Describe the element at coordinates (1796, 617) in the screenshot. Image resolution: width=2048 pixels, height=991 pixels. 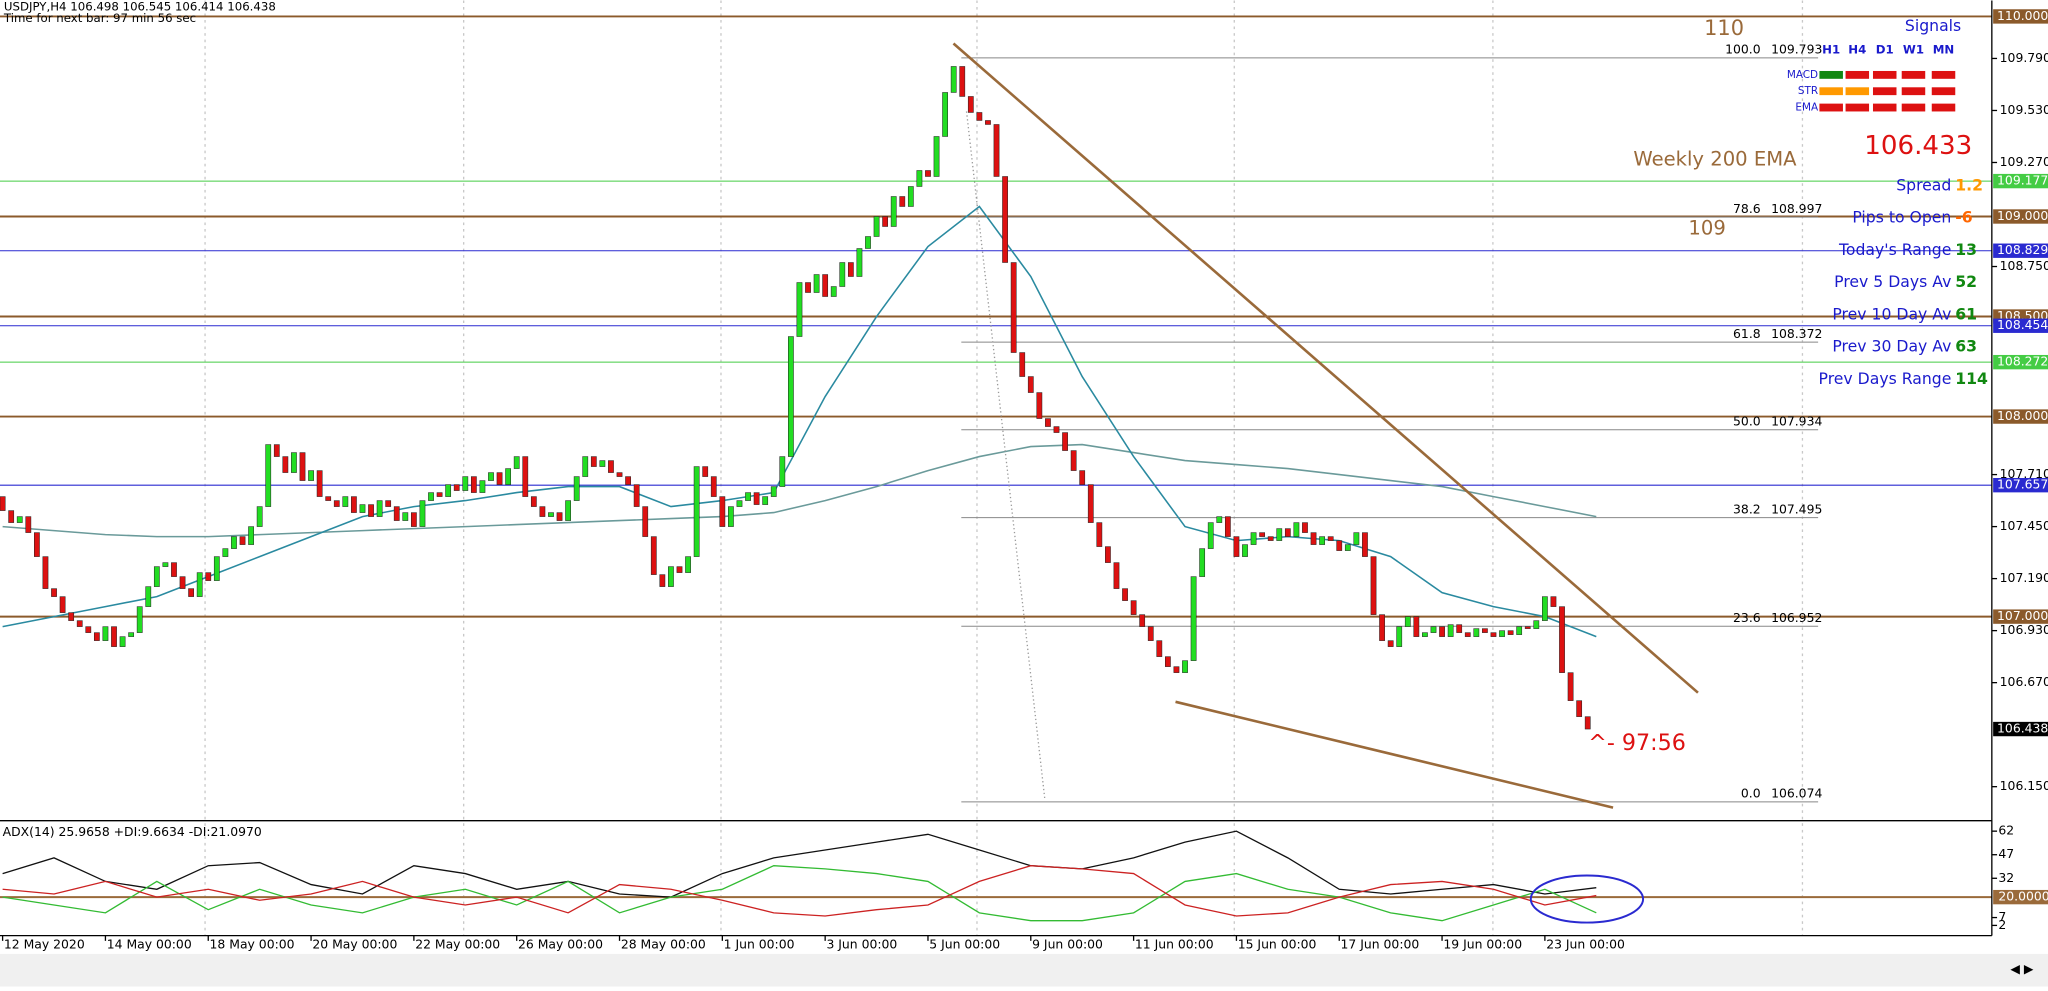
I see `fib-price: 106.952` at that location.